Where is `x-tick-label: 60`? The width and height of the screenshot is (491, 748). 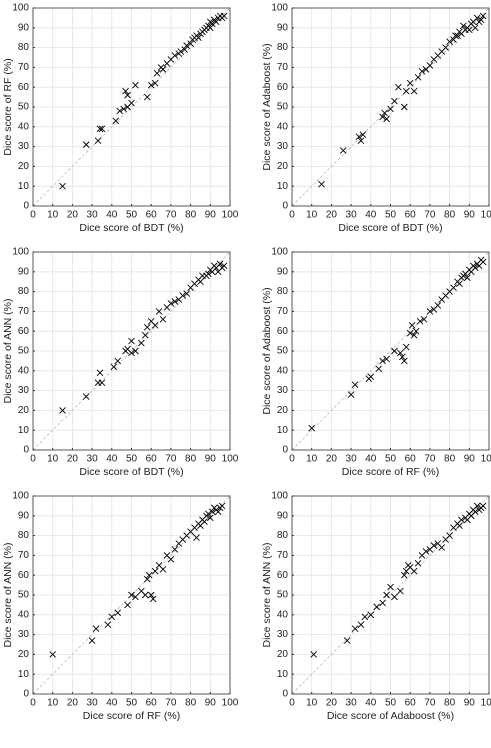 x-tick-label: 60 is located at coordinates (411, 215).